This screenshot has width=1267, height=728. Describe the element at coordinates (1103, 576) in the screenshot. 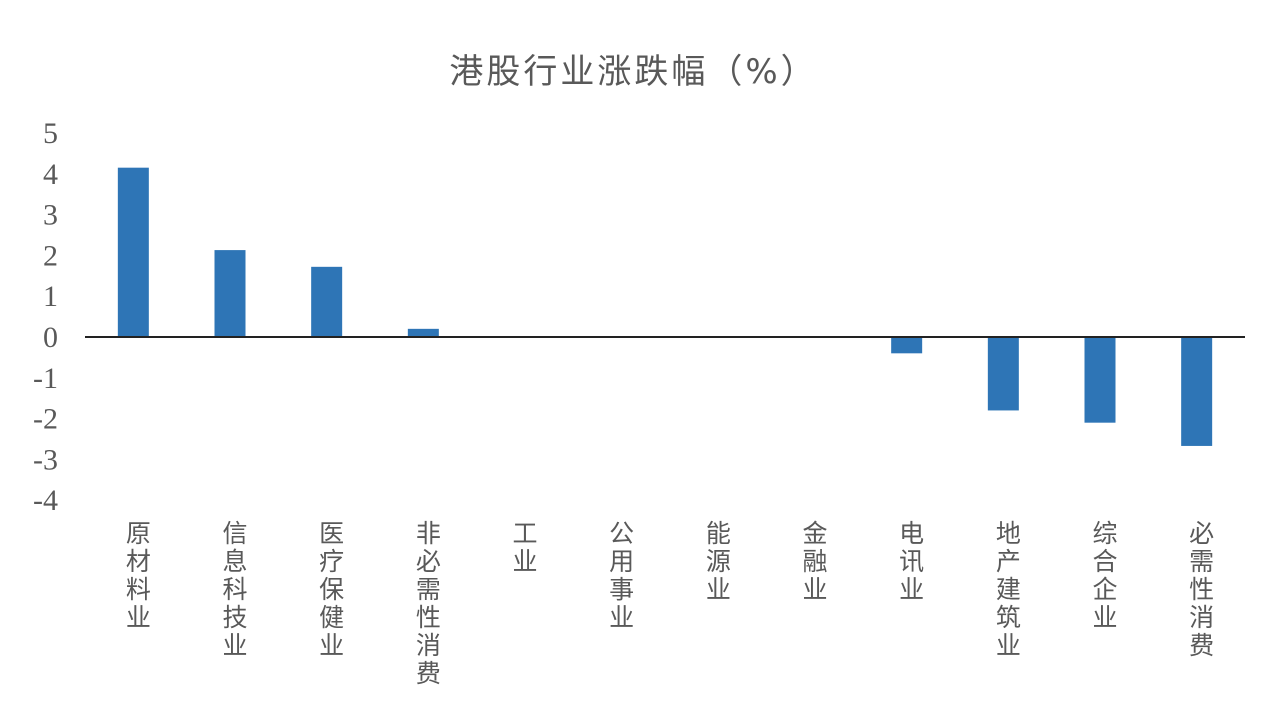

I see `x-tick-label: 综合企业` at that location.